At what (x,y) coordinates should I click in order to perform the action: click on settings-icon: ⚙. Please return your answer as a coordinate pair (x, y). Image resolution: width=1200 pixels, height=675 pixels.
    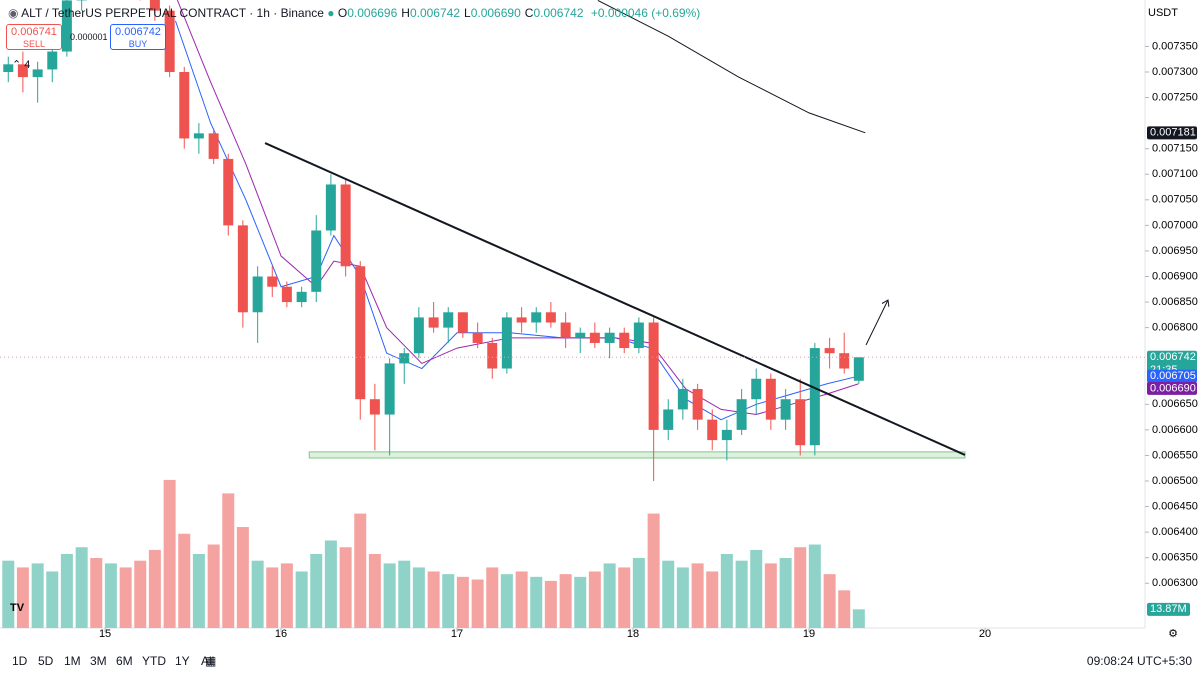
    Looking at the image, I should click on (1173, 634).